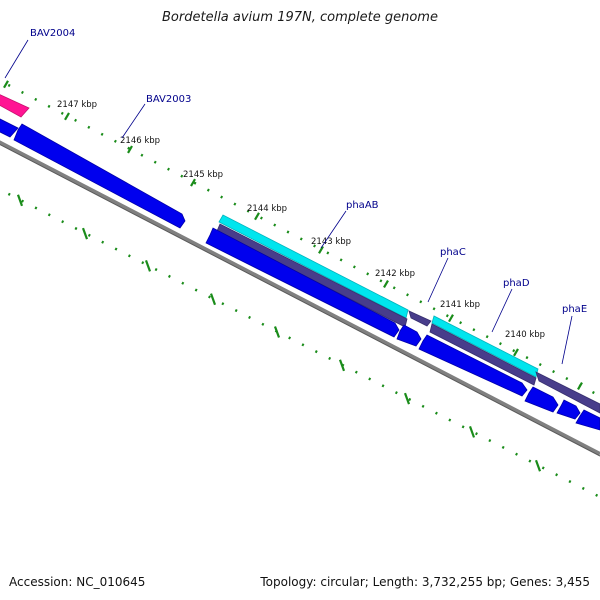  What do you see at coordinates (485, 346) in the screenshot?
I see `cds-phac-highlight` at bounding box center [485, 346].